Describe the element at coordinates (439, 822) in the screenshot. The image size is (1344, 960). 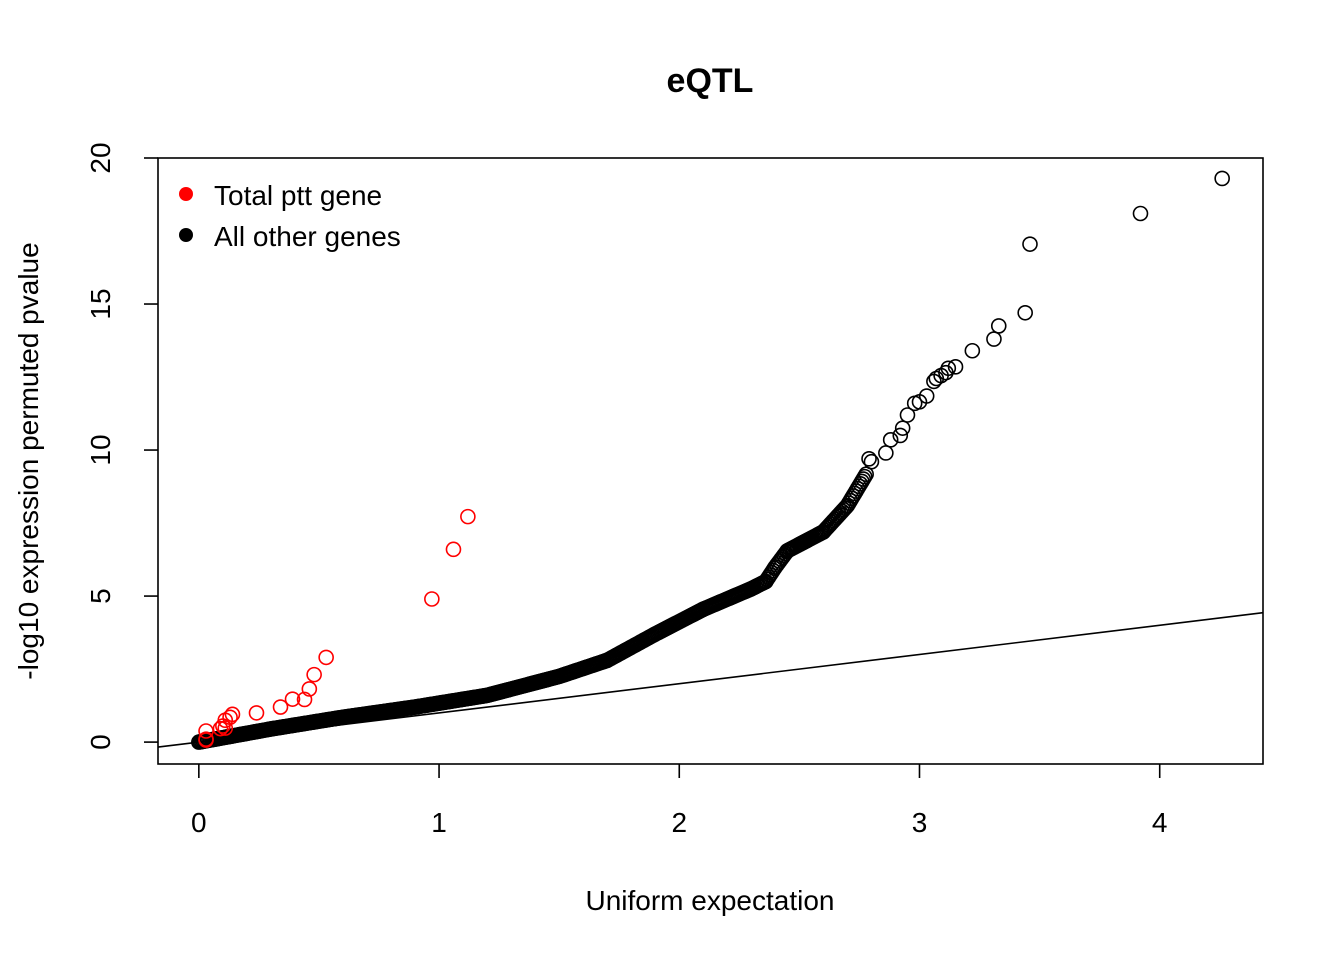
I see `x-tick-label: 1` at that location.